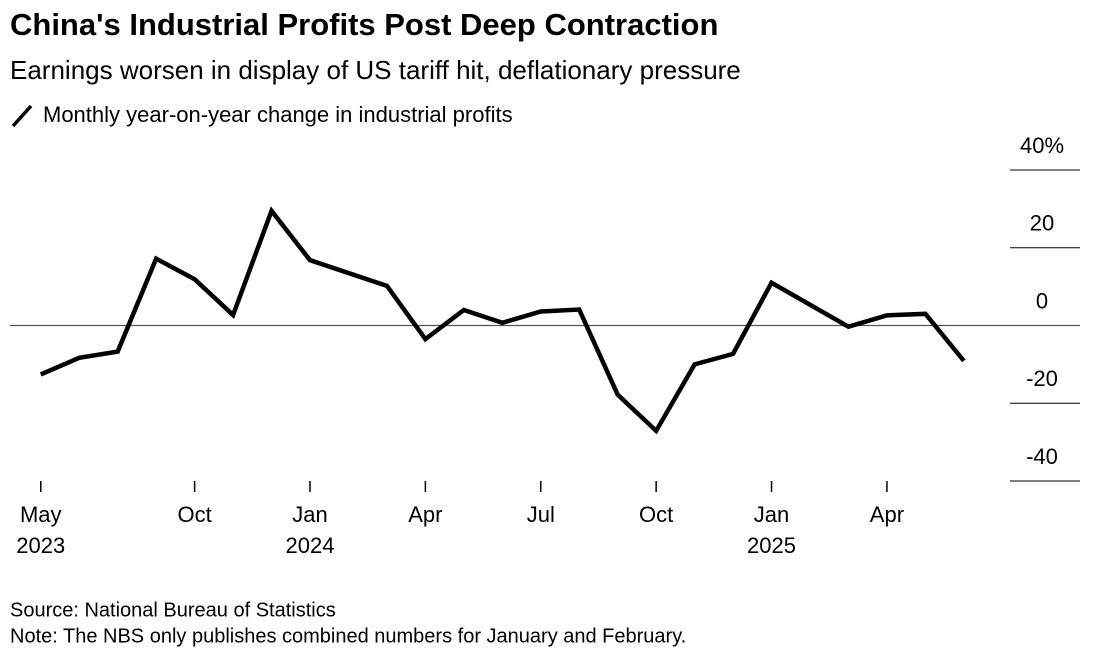  What do you see at coordinates (310, 545) in the screenshot?
I see `x-tick-year: 2024` at bounding box center [310, 545].